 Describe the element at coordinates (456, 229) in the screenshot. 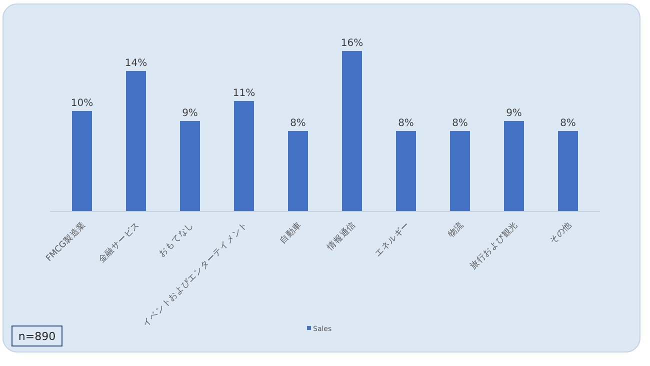

I see `x-tick-label: 物流` at that location.